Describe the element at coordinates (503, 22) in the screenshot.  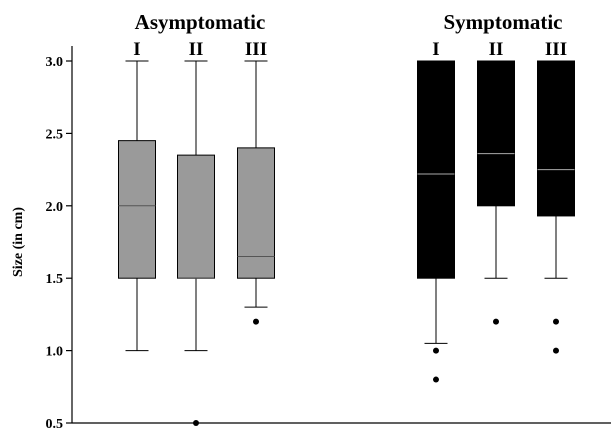
I see `group-title: Symptomatic` at that location.